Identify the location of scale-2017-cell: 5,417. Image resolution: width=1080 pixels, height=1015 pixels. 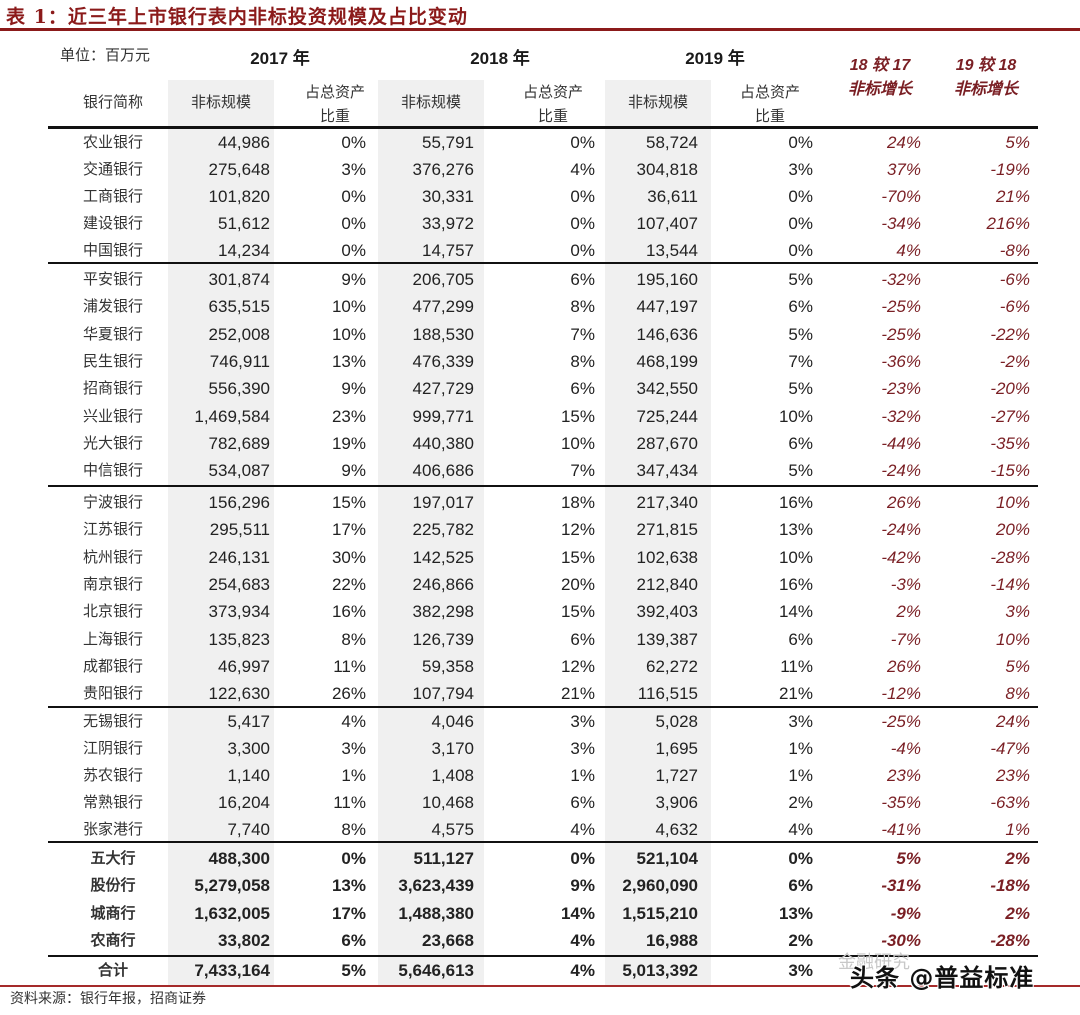
(248, 721).